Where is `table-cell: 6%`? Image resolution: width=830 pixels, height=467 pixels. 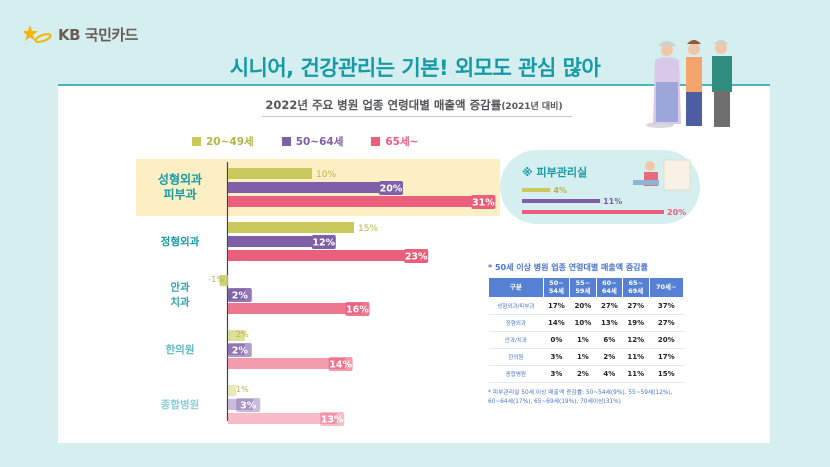 table-cell: 6% is located at coordinates (609, 340).